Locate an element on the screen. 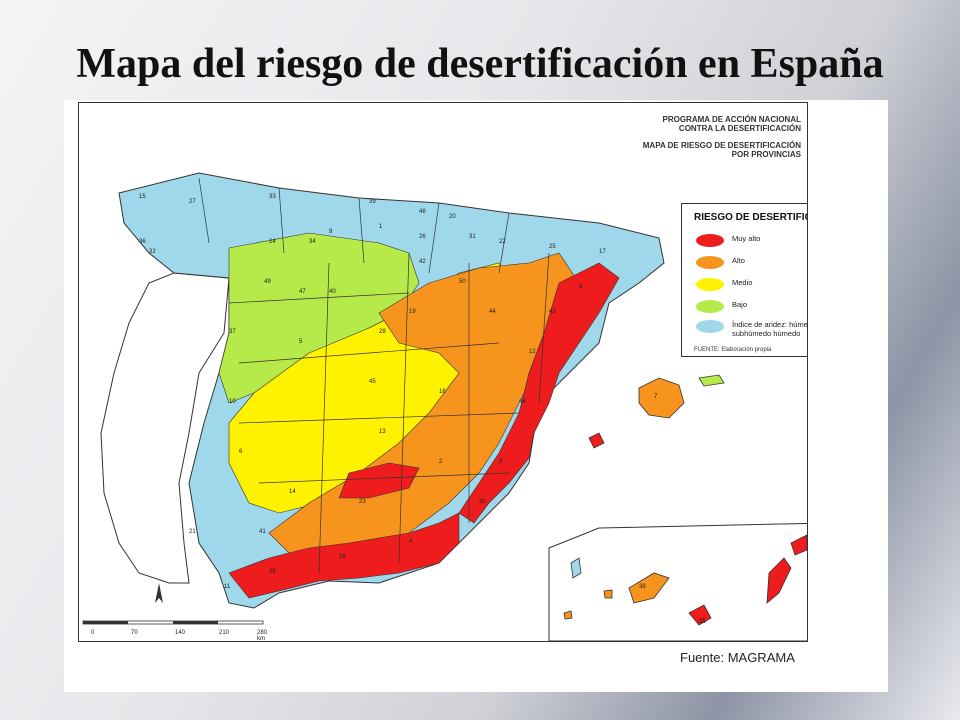 Image resolution: width=960 pixels, height=720 pixels. program-line: PROGRAMA DE ACCIÓN NACIONAL is located at coordinates (731, 119).